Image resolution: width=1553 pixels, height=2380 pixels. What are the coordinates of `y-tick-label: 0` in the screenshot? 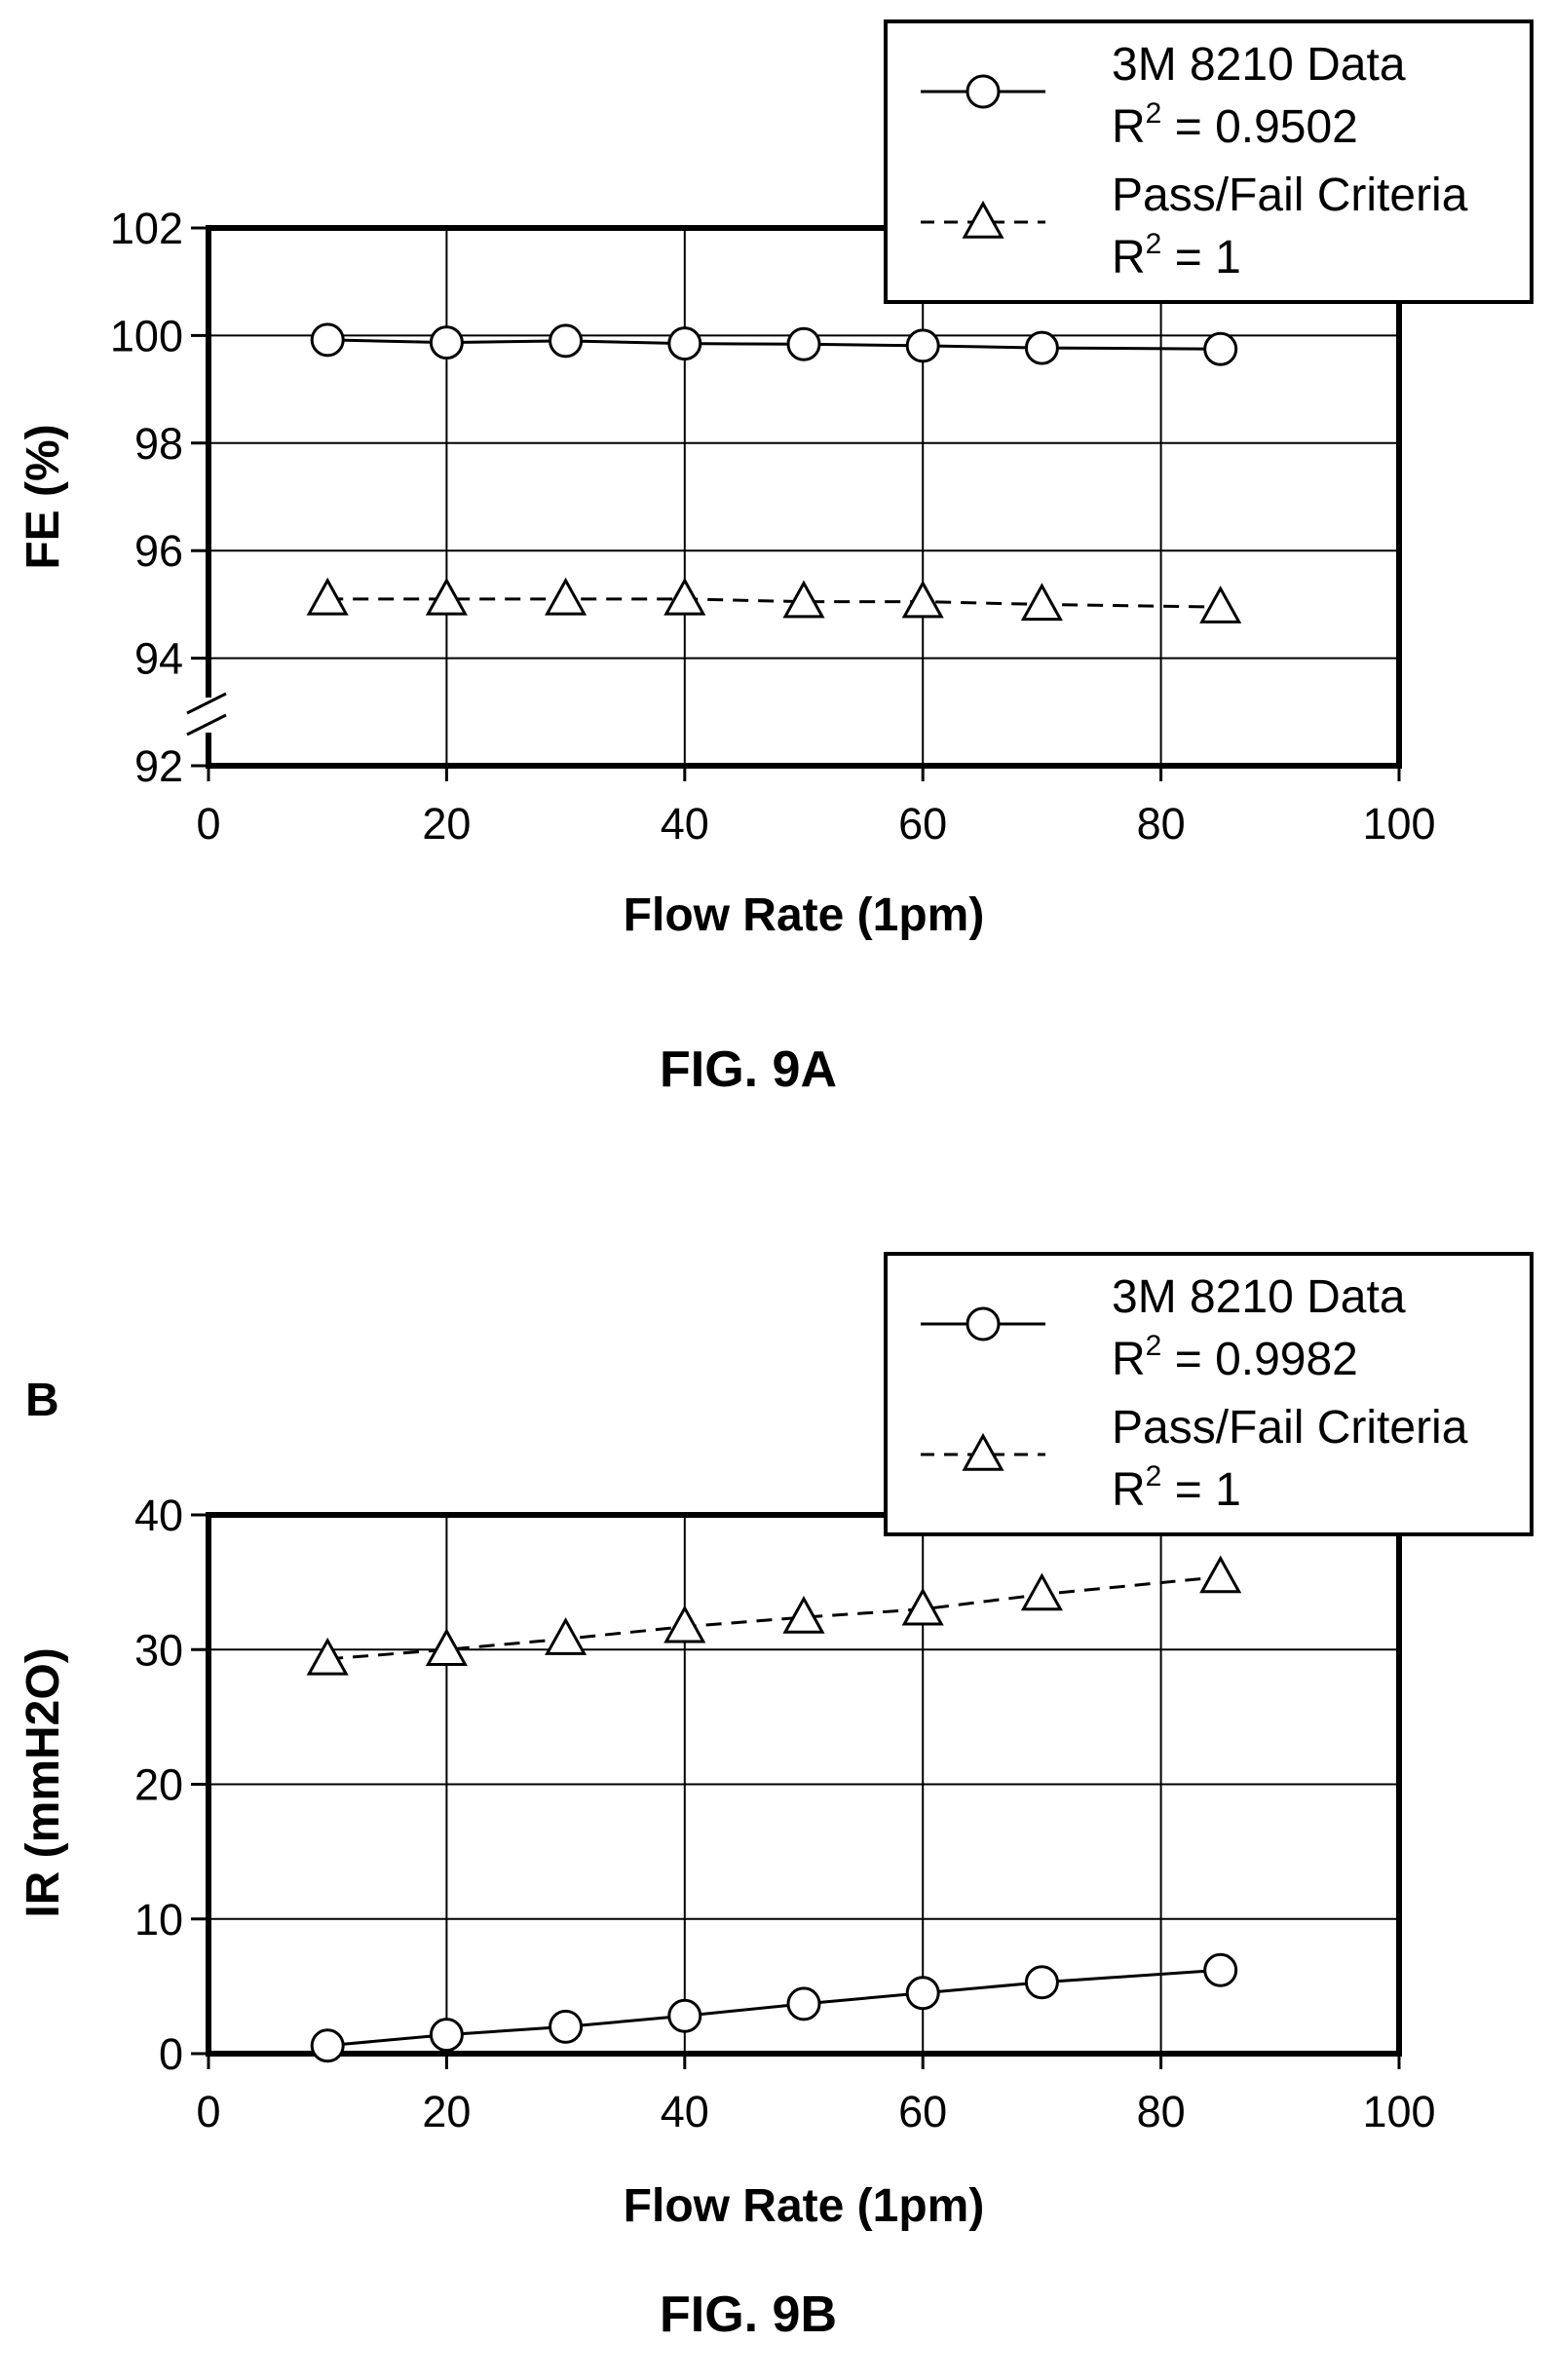 It's located at (171, 2054).